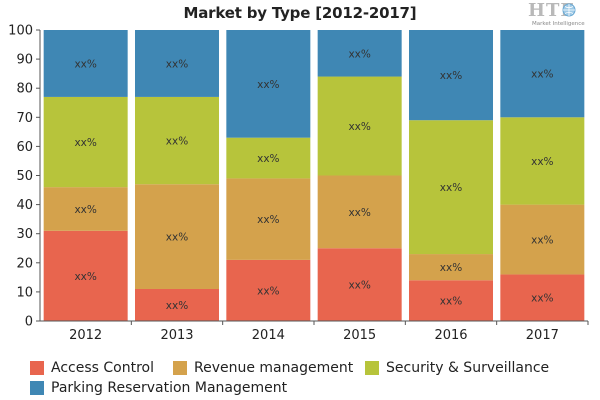 This screenshot has height=400, width=600. I want to click on y-tick-label: 100, so click(20, 31).